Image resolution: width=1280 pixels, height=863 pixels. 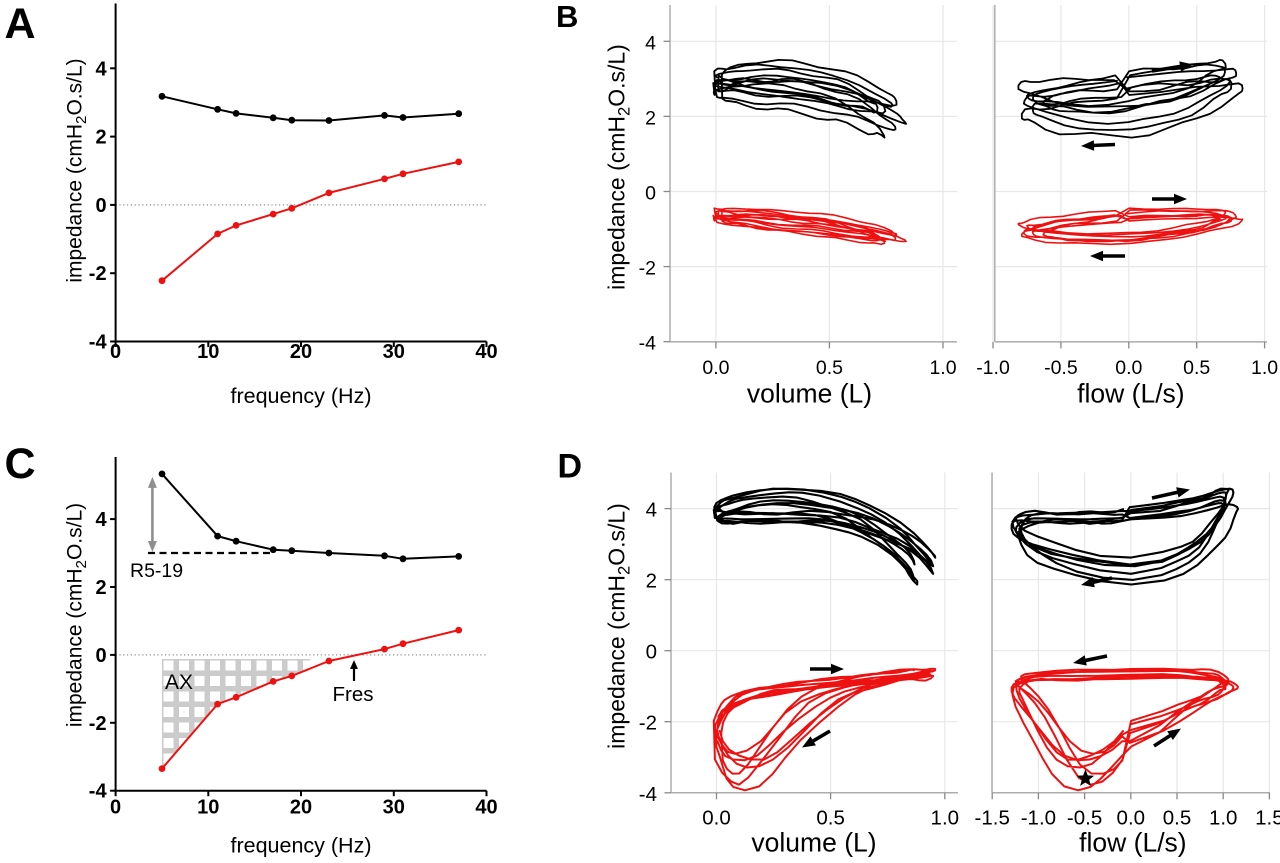 What do you see at coordinates (20, 464) in the screenshot?
I see `svg-text: C` at bounding box center [20, 464].